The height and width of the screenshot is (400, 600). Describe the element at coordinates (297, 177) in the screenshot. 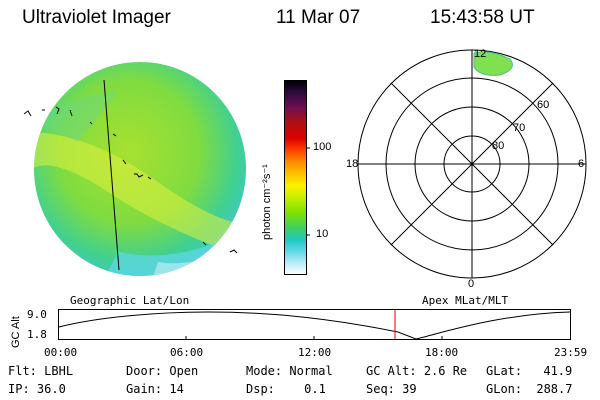

I see `color-scale-bar` at that location.